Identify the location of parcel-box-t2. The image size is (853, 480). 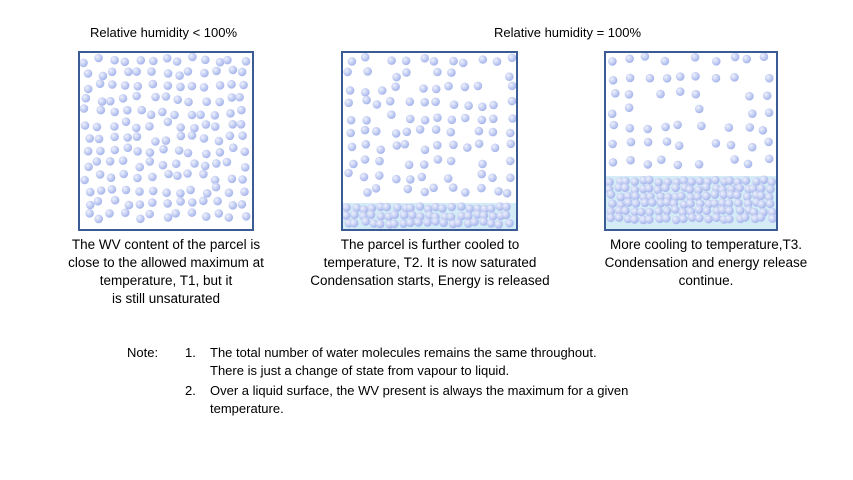
(429, 141).